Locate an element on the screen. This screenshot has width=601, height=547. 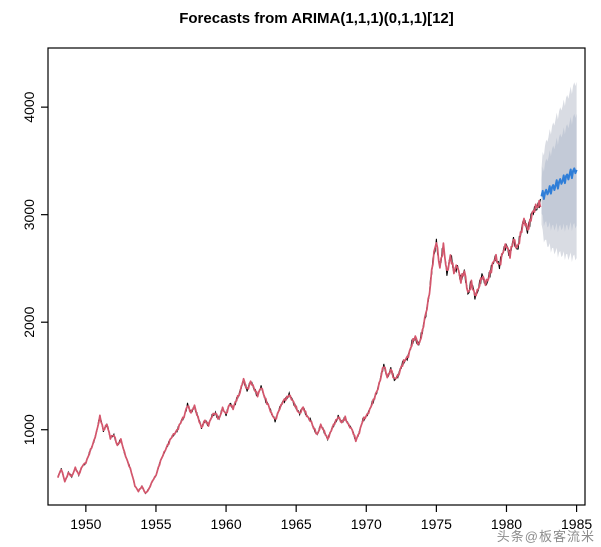
chart-title: Forecasts from ARIMA(1,1,1)(0,1,1)[12] is located at coordinates (316, 18).